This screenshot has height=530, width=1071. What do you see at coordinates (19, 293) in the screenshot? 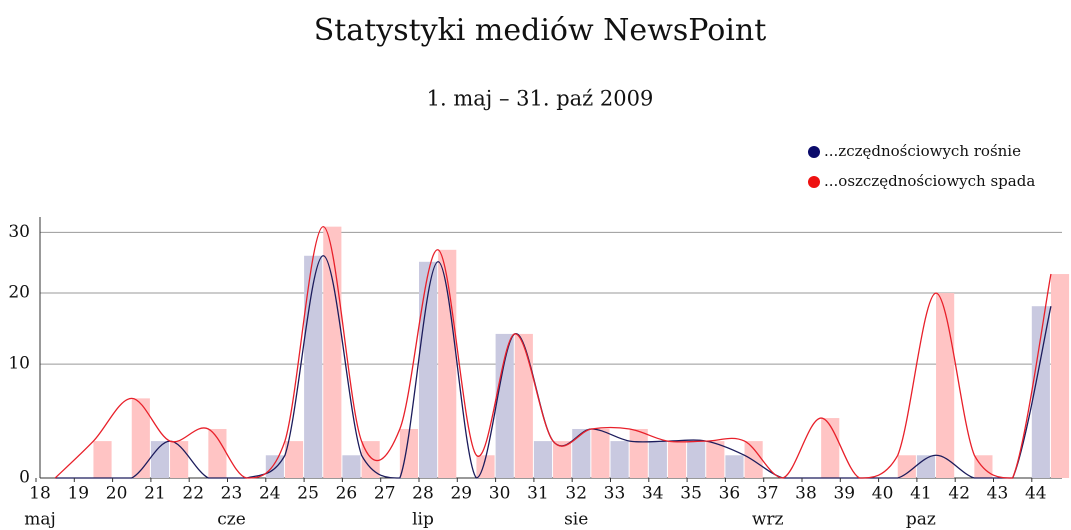
I see `y-tick-label: 20` at bounding box center [19, 293].